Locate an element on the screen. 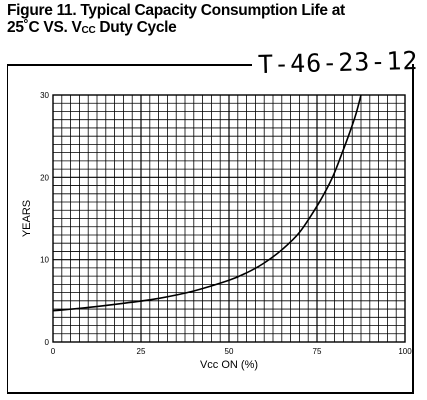 Image resolution: width=427 pixels, height=400 pixels. x-tick-label: 50 is located at coordinates (229, 351).